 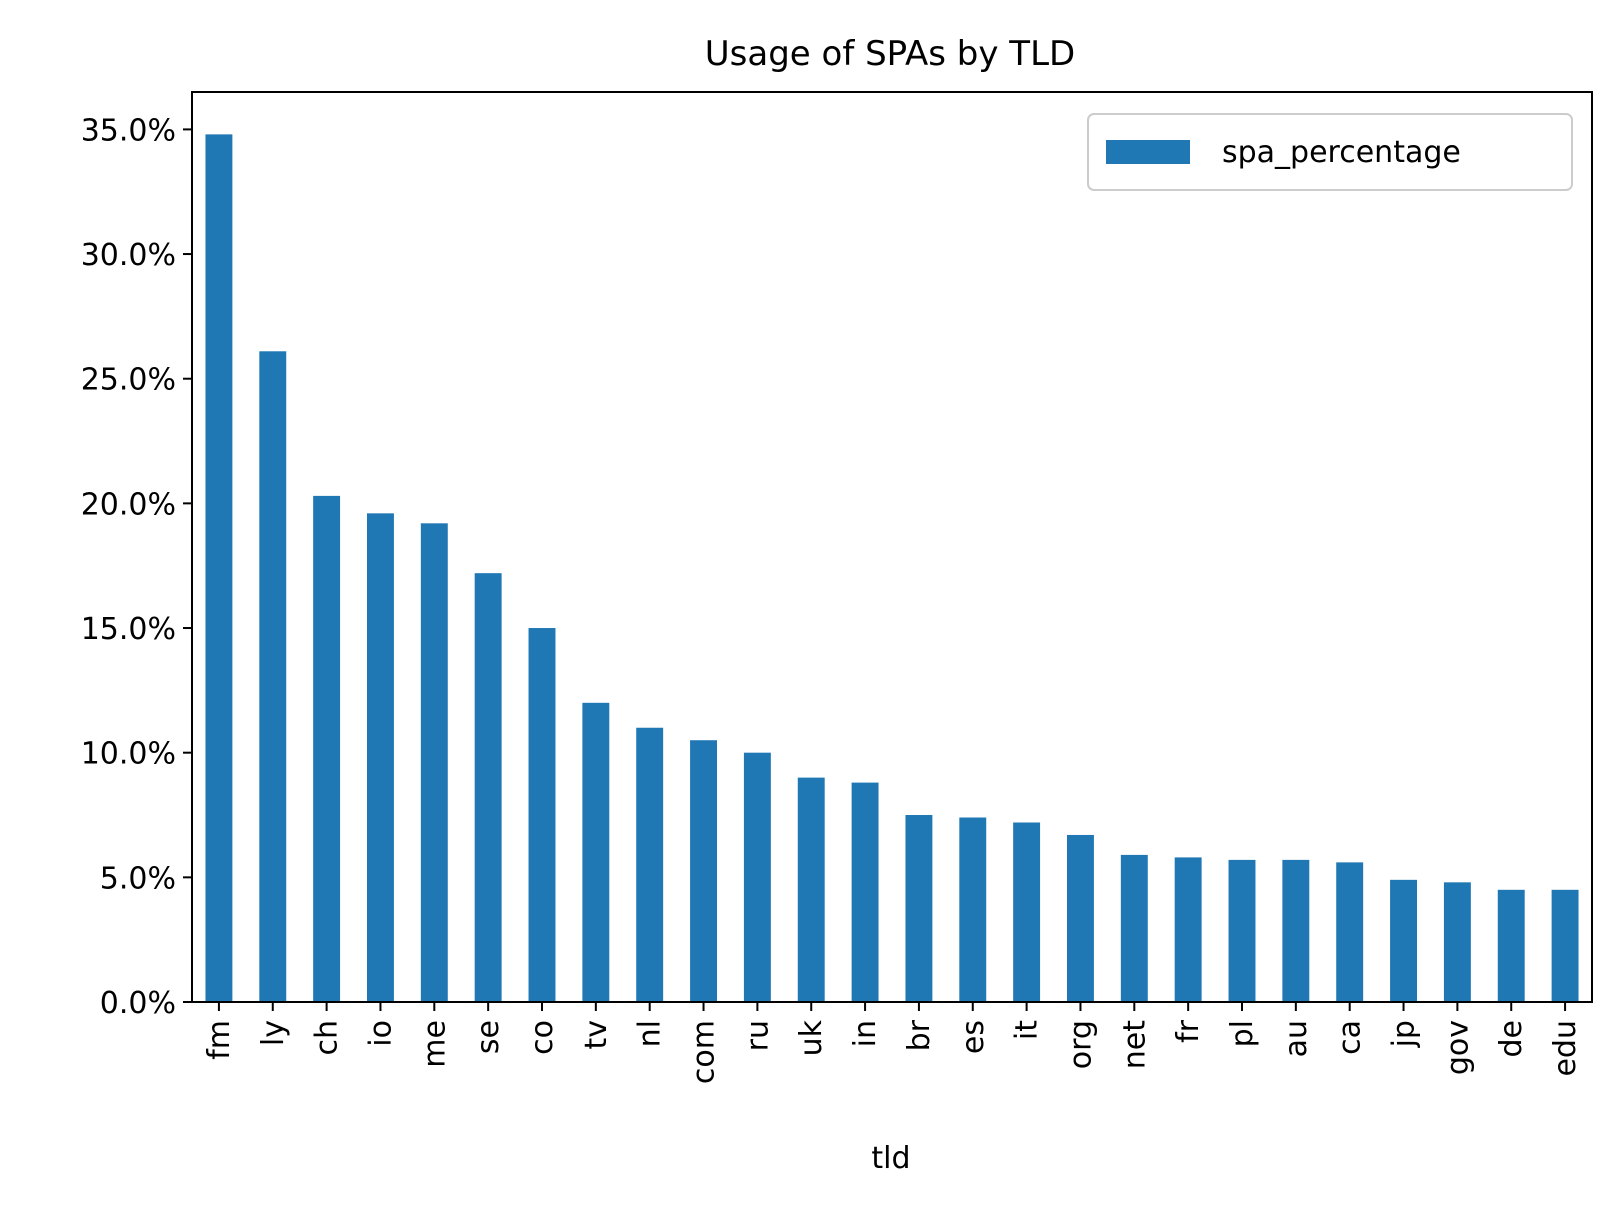 What do you see at coordinates (650, 1033) in the screenshot?
I see `x-tick-label: nl` at bounding box center [650, 1033].